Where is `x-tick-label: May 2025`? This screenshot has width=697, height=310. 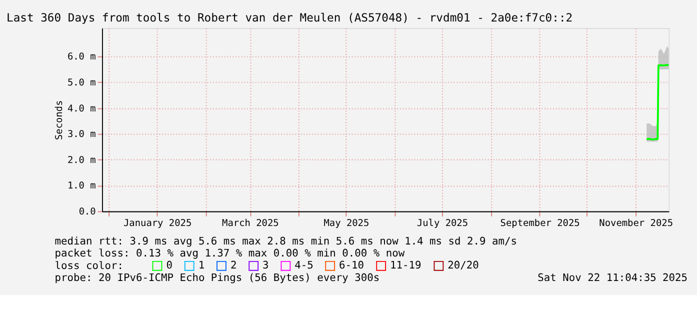 x-tick-label: May 2025 is located at coordinates (347, 223).